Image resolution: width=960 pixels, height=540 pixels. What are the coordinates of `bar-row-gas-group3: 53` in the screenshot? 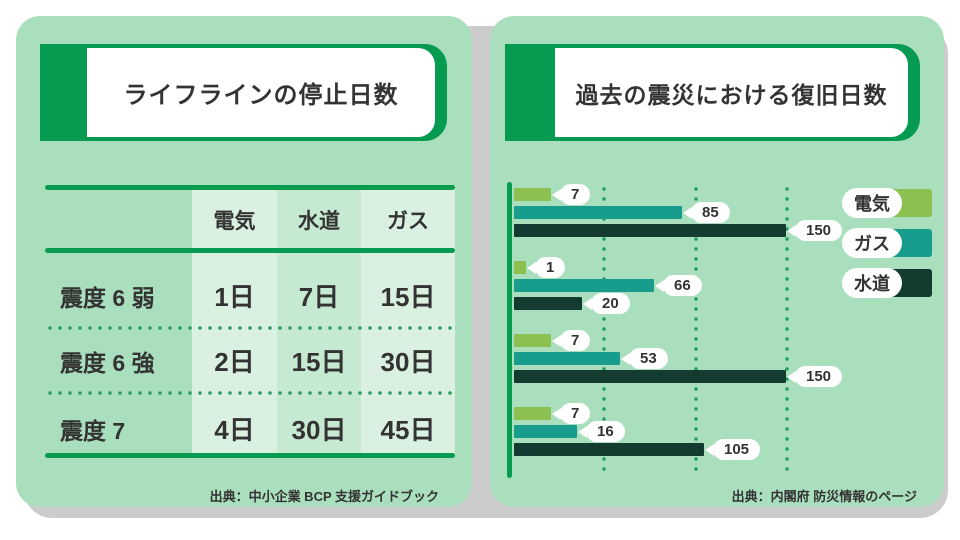 It's located at (678, 358).